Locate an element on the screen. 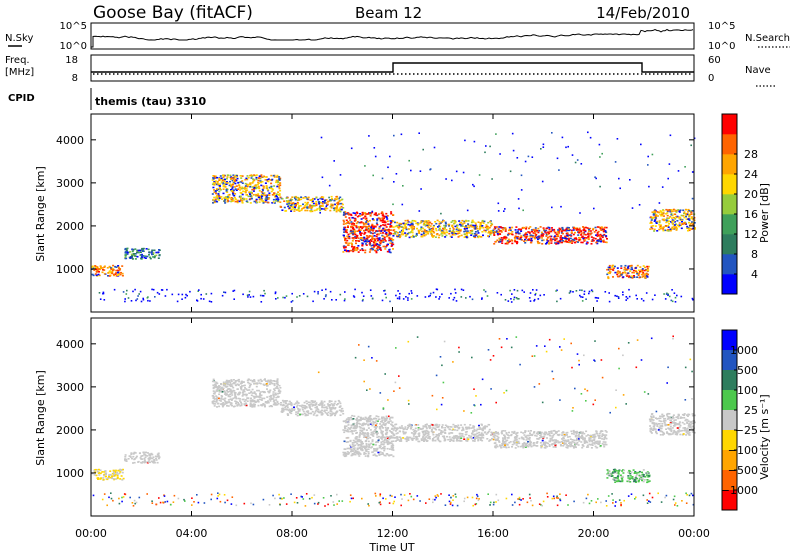 Image resolution: width=800 pixels, height=554 pixels. nave-label: Nave is located at coordinates (758, 70).